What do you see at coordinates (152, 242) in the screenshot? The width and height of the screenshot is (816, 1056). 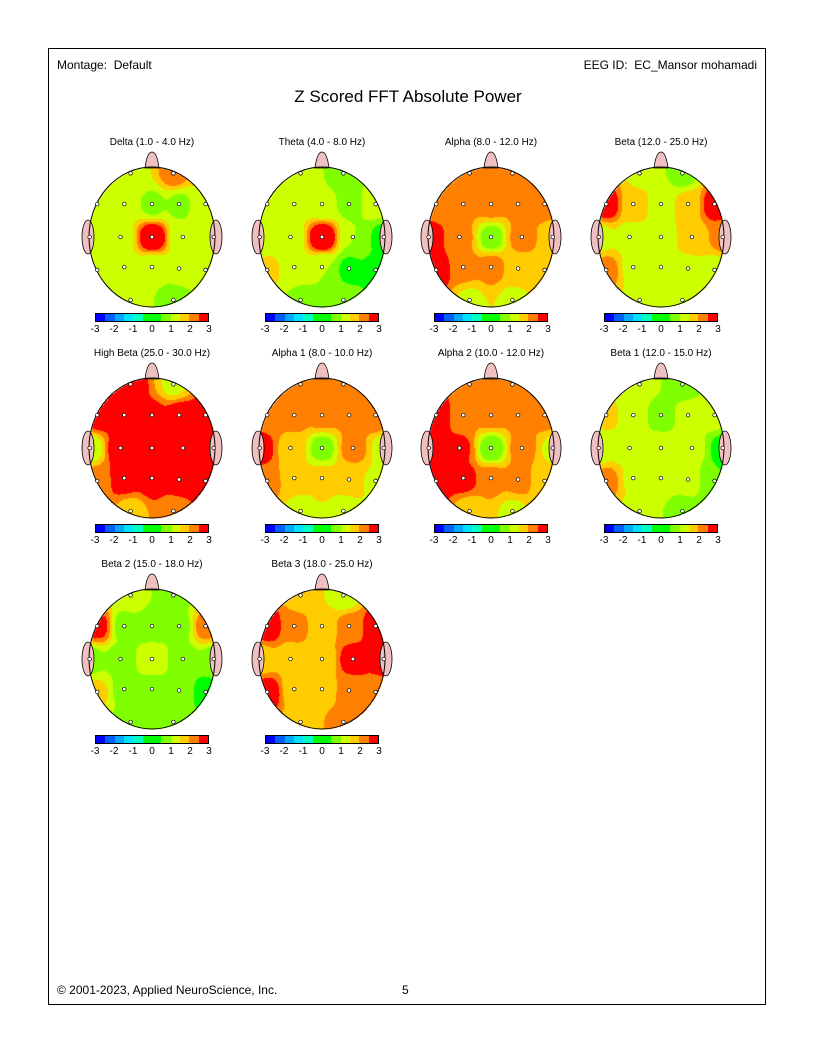 I see `topomap-1: Delta (1.0 - 4.0 Hz) -3 -2 -1 0 1 2 3` at bounding box center [152, 242].